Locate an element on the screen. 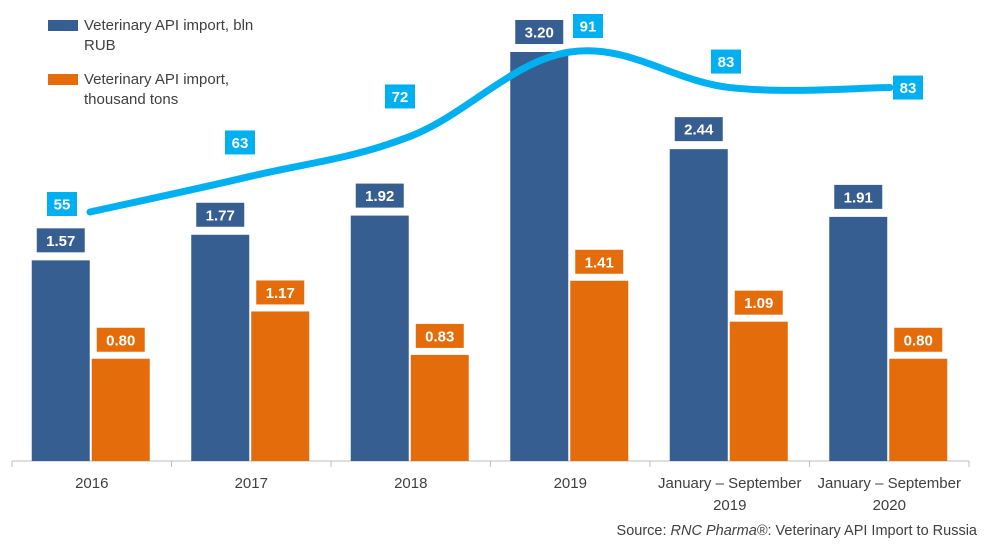  source-suffix: : Veterinary API Import to Russia is located at coordinates (872, 531).